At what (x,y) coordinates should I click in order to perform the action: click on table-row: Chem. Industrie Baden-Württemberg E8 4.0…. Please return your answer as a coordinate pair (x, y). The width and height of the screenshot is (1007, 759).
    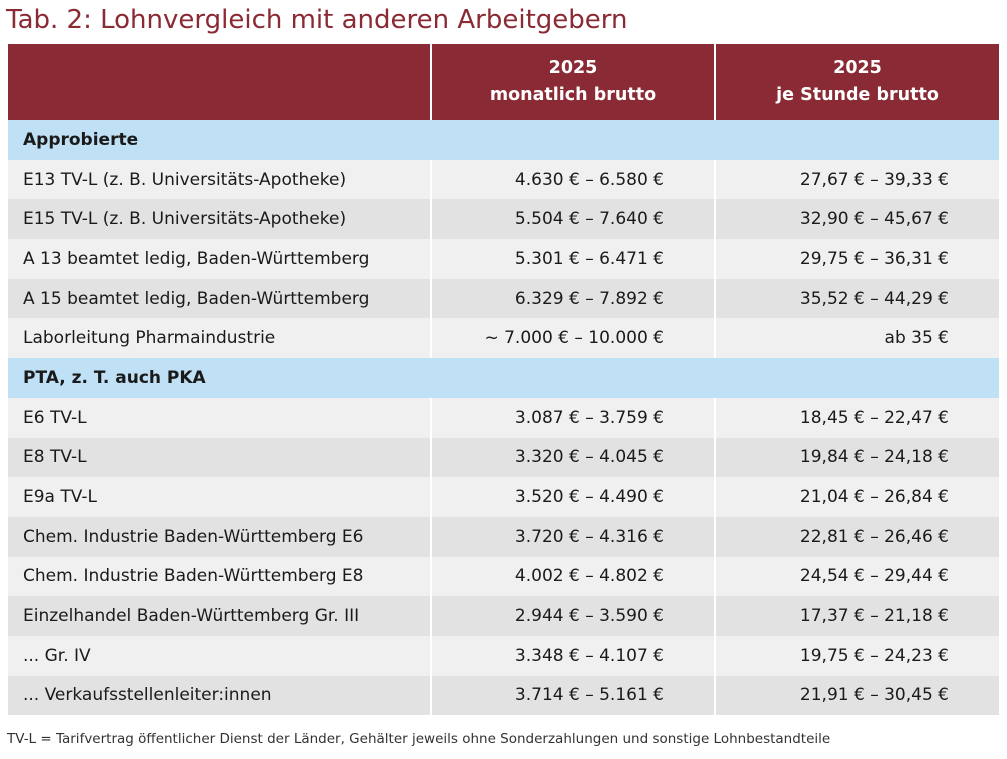
    Looking at the image, I should click on (503, 576).